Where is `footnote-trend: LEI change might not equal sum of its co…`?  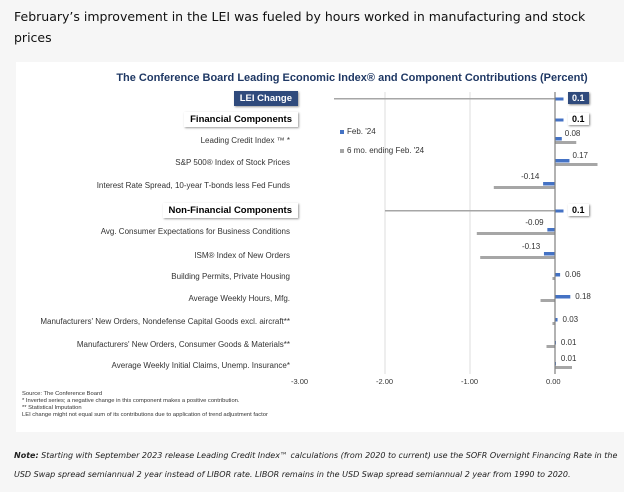
footnote-trend: LEI change might not equal sum of its co… is located at coordinates (145, 415).